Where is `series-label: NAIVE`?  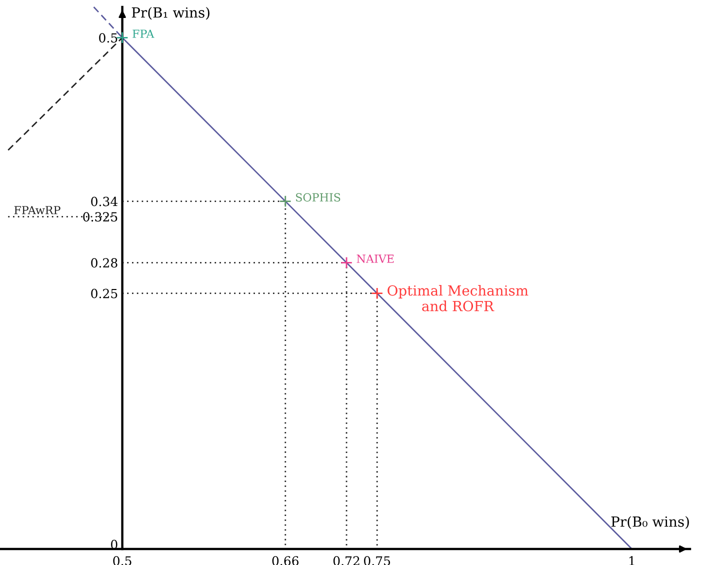 series-label: NAIVE is located at coordinates (375, 258).